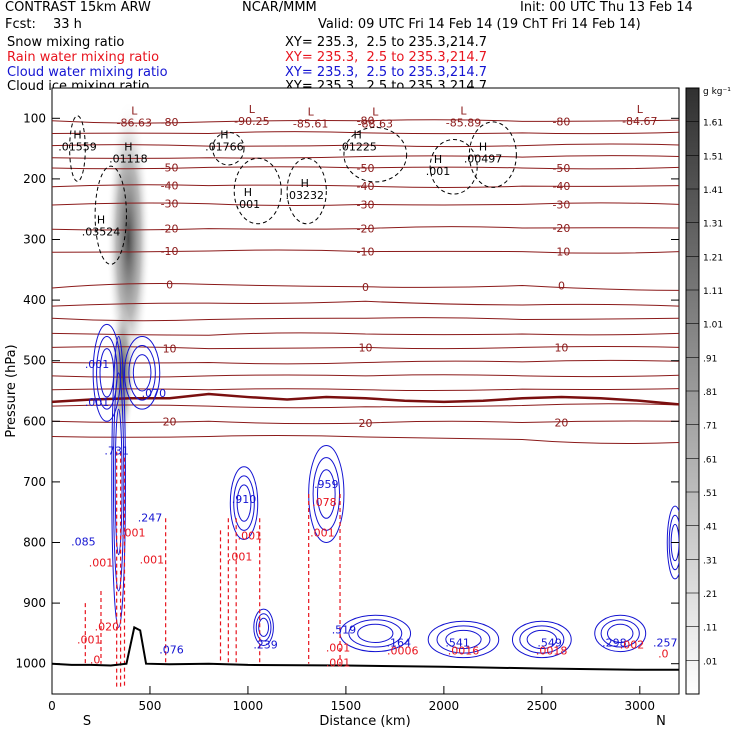 The width and height of the screenshot is (740, 740). I want to click on init-time: Init: 00 UTC Thu 13 Feb 14, so click(606, 7).